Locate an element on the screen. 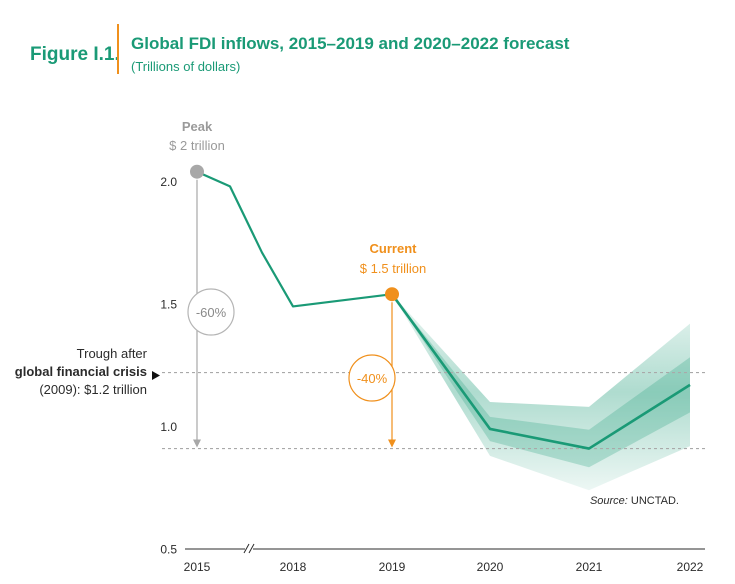  actual-series-line is located at coordinates (294, 239).